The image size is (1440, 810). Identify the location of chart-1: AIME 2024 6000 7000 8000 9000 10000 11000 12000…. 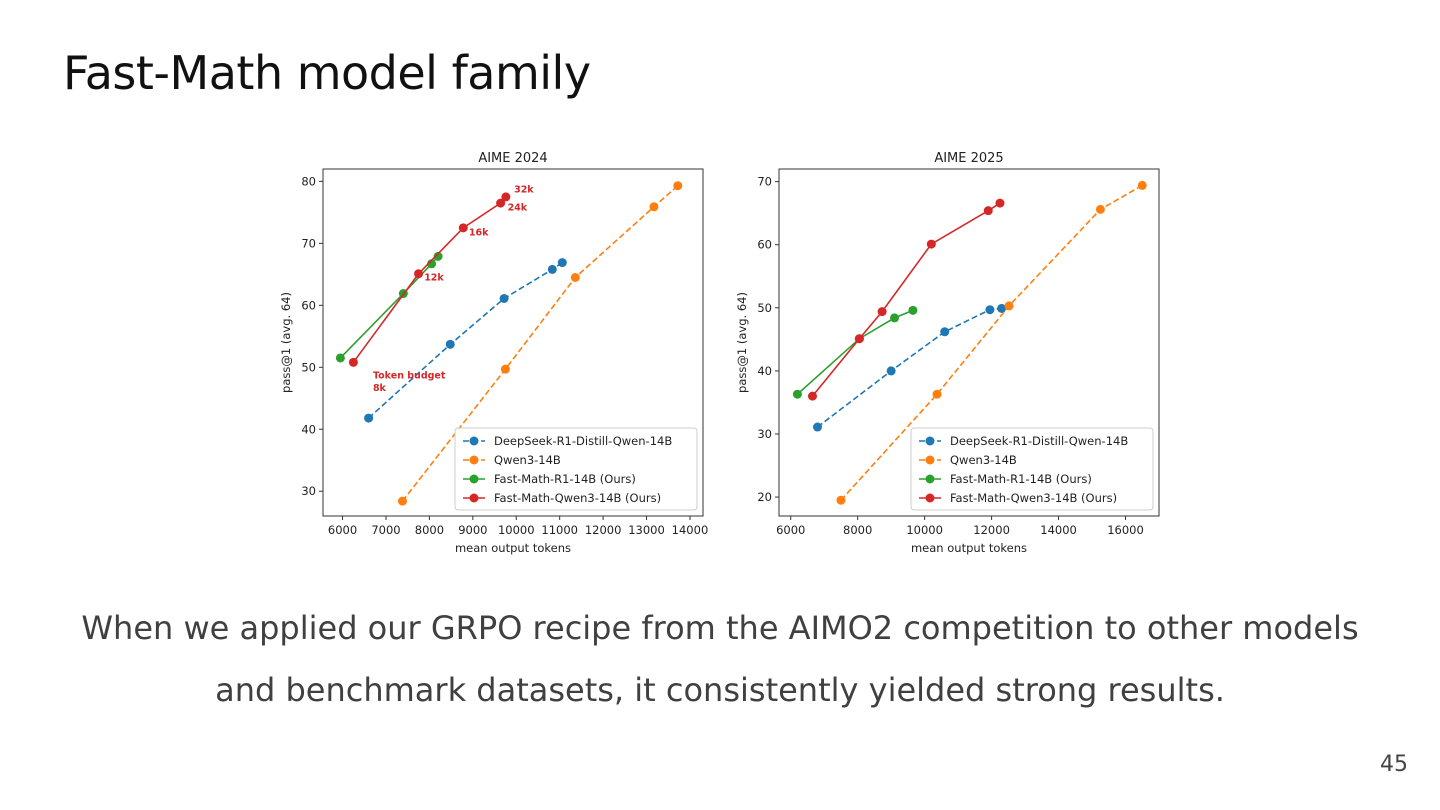
(493, 353).